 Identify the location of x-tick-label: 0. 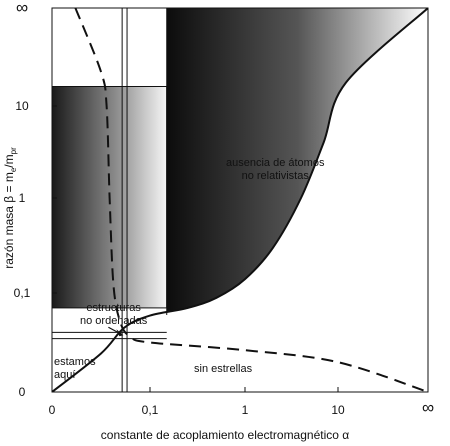
(52, 410).